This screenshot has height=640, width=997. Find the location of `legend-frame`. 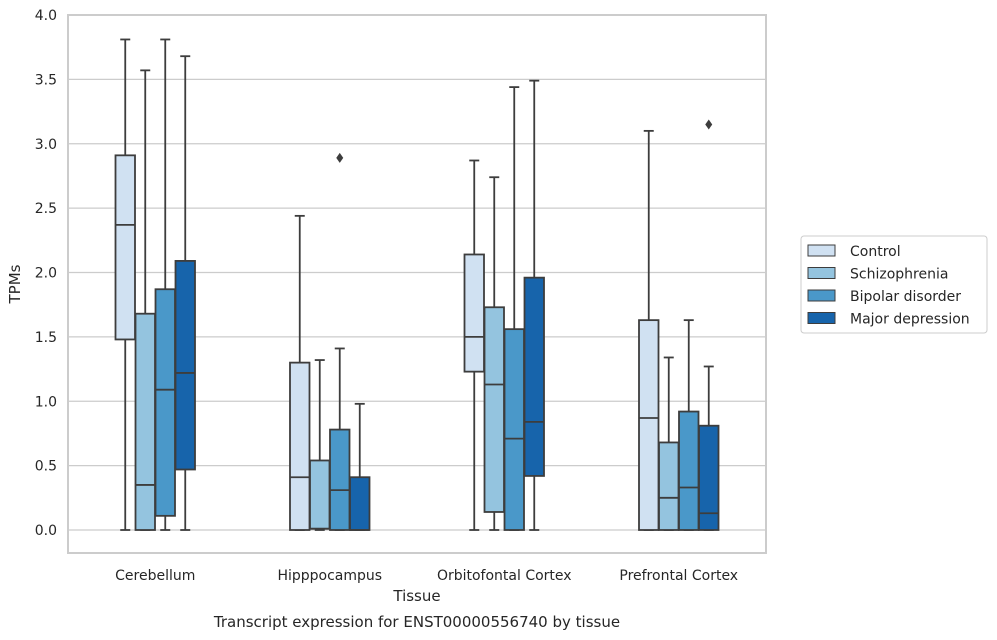

legend-frame is located at coordinates (894, 284).